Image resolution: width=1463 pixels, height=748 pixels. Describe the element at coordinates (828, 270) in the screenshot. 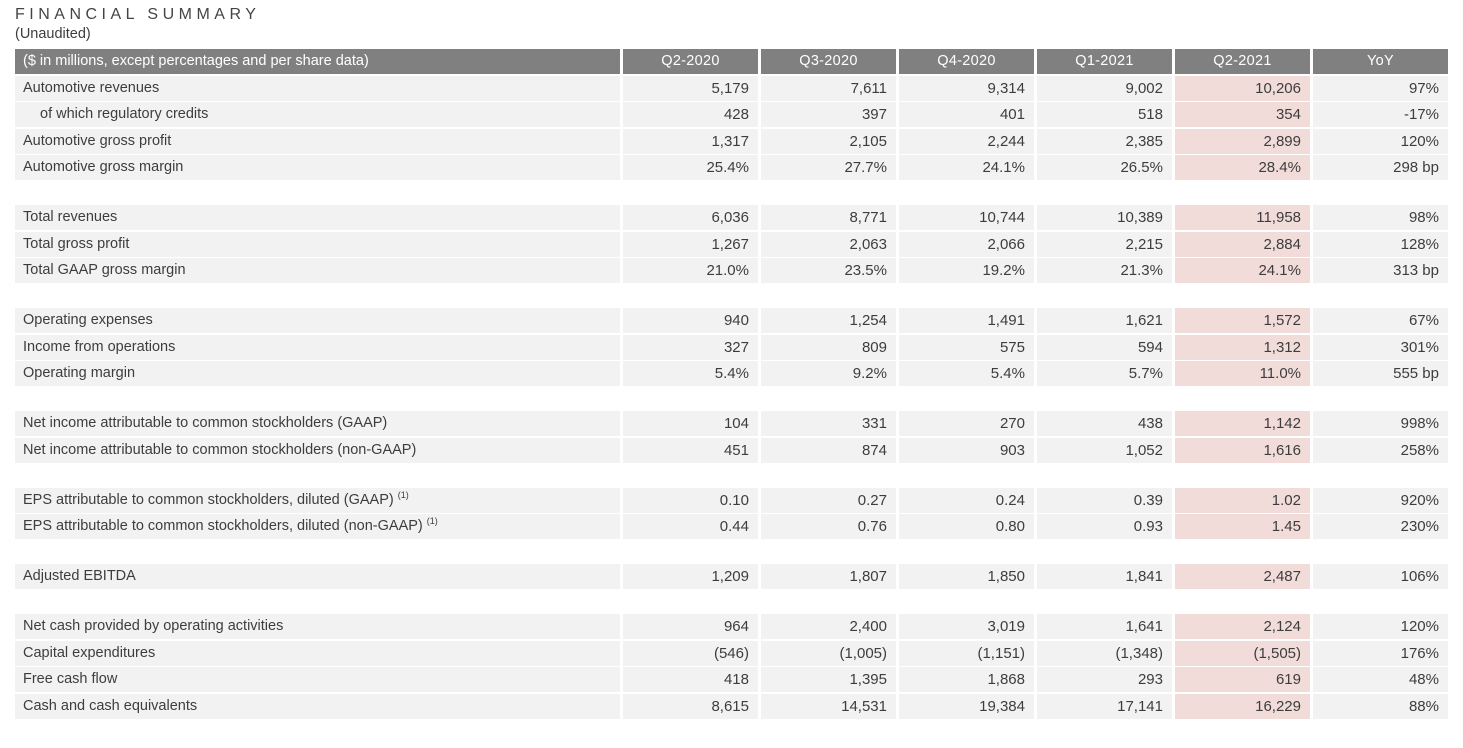

I see `cell-q3-2020: 23.5%` at that location.